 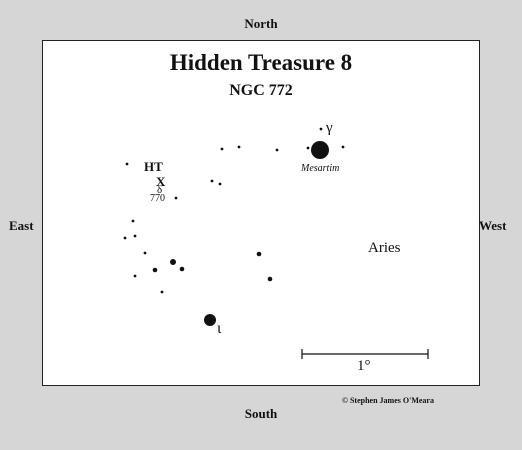 I want to click on label-delta: δ, so click(x=160, y=190).